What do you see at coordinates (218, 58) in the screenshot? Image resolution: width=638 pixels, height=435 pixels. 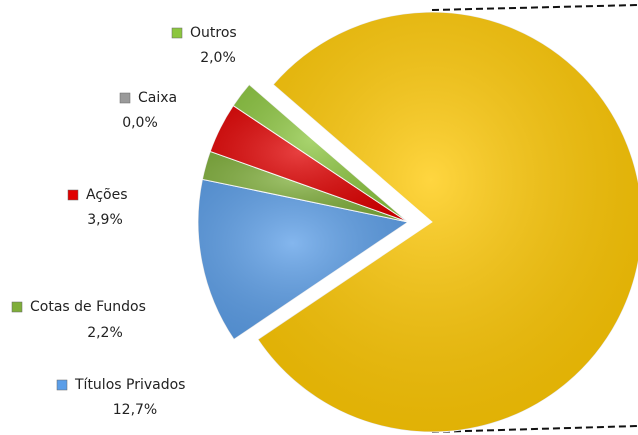 I see `slice-value-label: 2,0%` at bounding box center [218, 58].